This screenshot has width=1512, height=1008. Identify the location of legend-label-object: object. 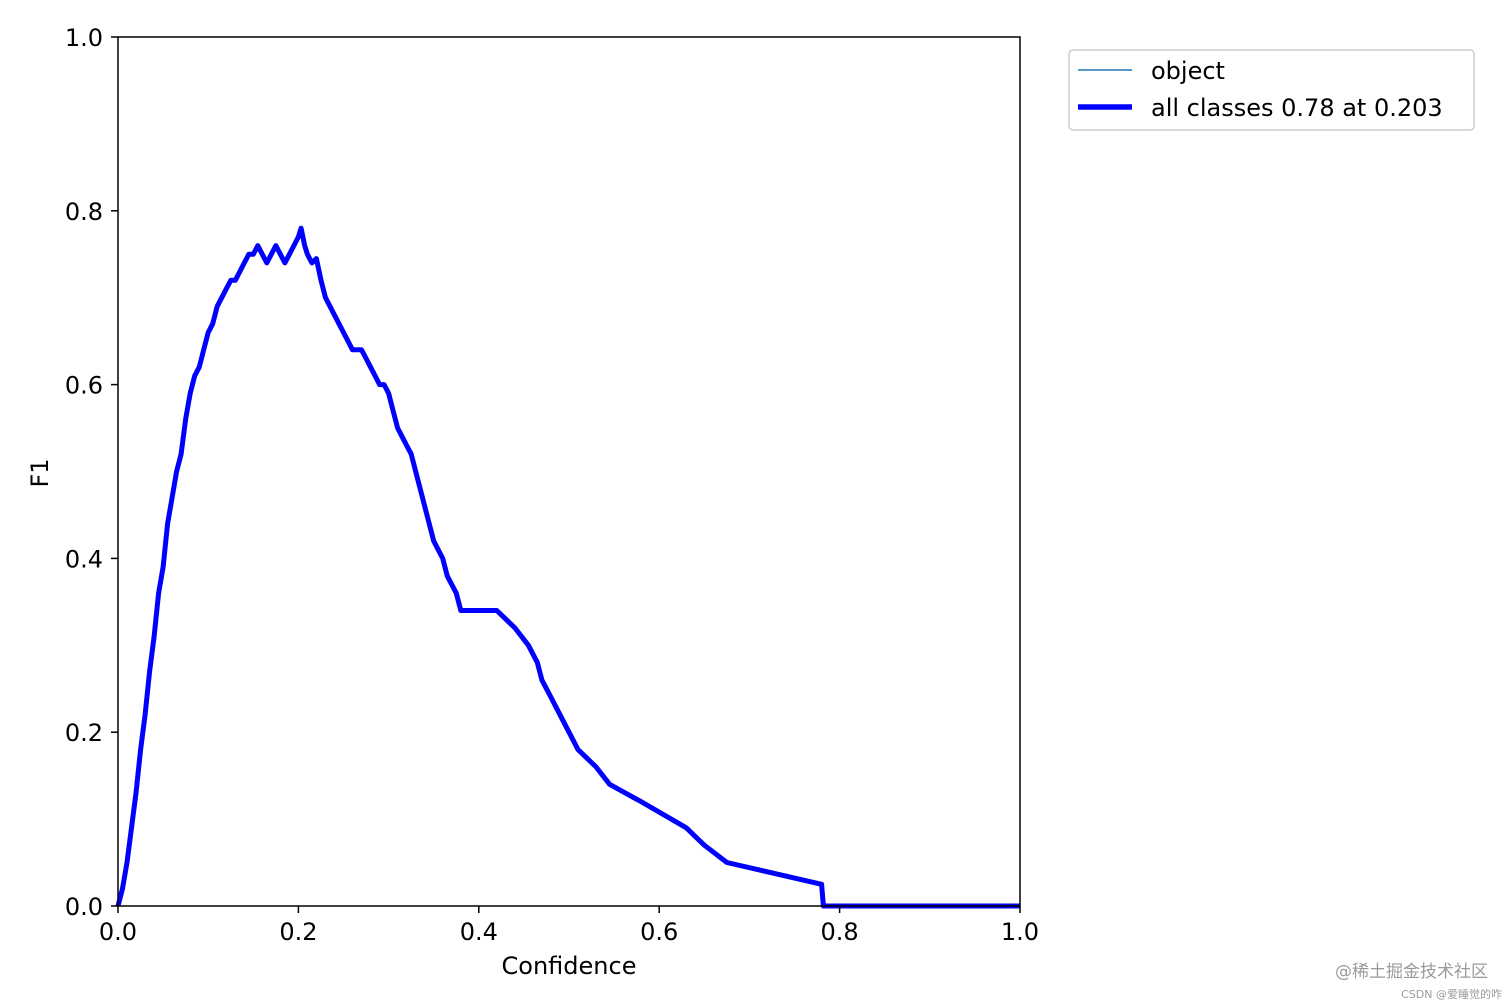
(1188, 71).